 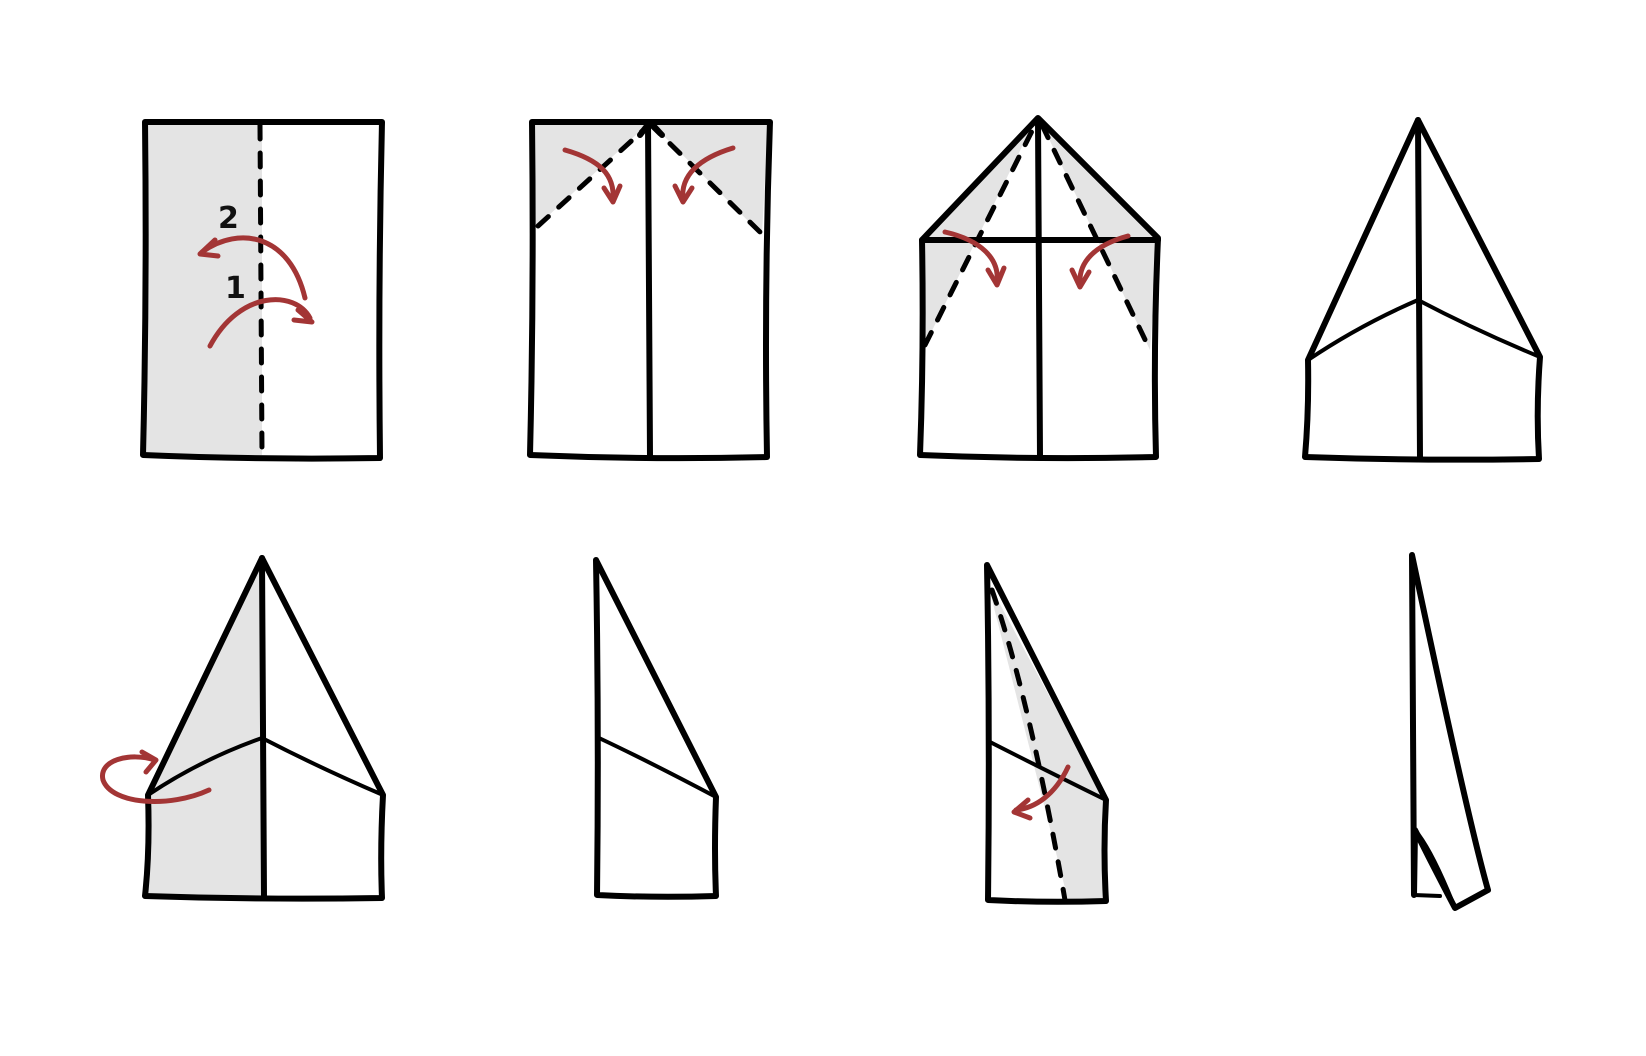 What do you see at coordinates (156, 779) in the screenshot?
I see `step-5-turn-over-arrow` at bounding box center [156, 779].